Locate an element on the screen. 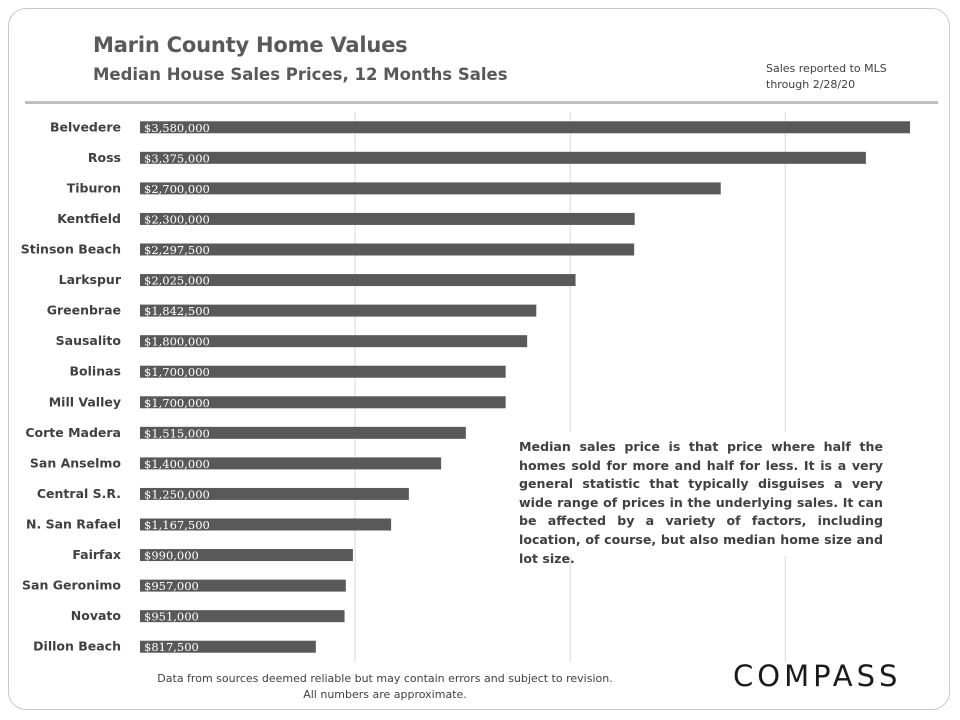 The width and height of the screenshot is (960, 720). bar-greenbrae is located at coordinates (338, 310).